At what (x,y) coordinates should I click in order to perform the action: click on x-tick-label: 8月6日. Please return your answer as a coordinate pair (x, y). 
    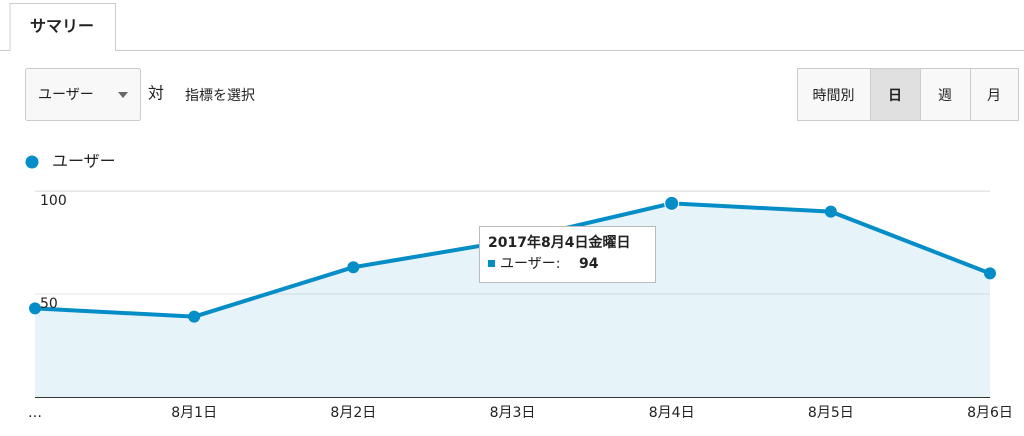
    Looking at the image, I should click on (990, 413).